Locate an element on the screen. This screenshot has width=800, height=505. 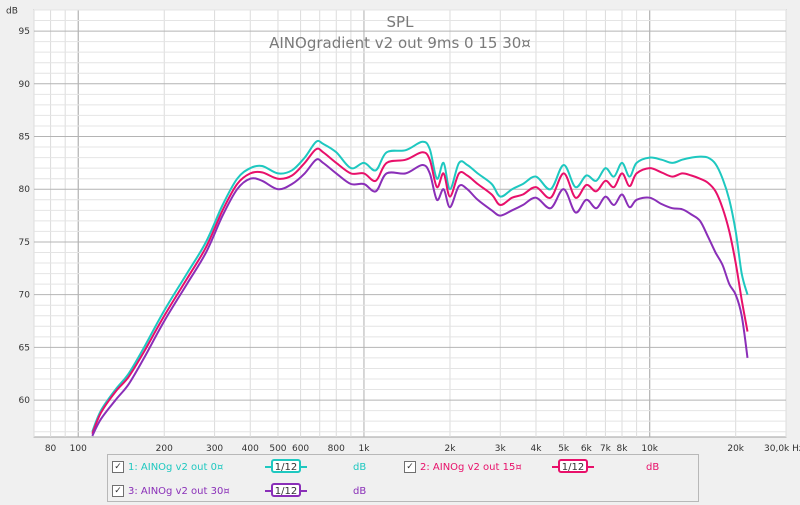
x-tick-label: 7k is located at coordinates (606, 449).